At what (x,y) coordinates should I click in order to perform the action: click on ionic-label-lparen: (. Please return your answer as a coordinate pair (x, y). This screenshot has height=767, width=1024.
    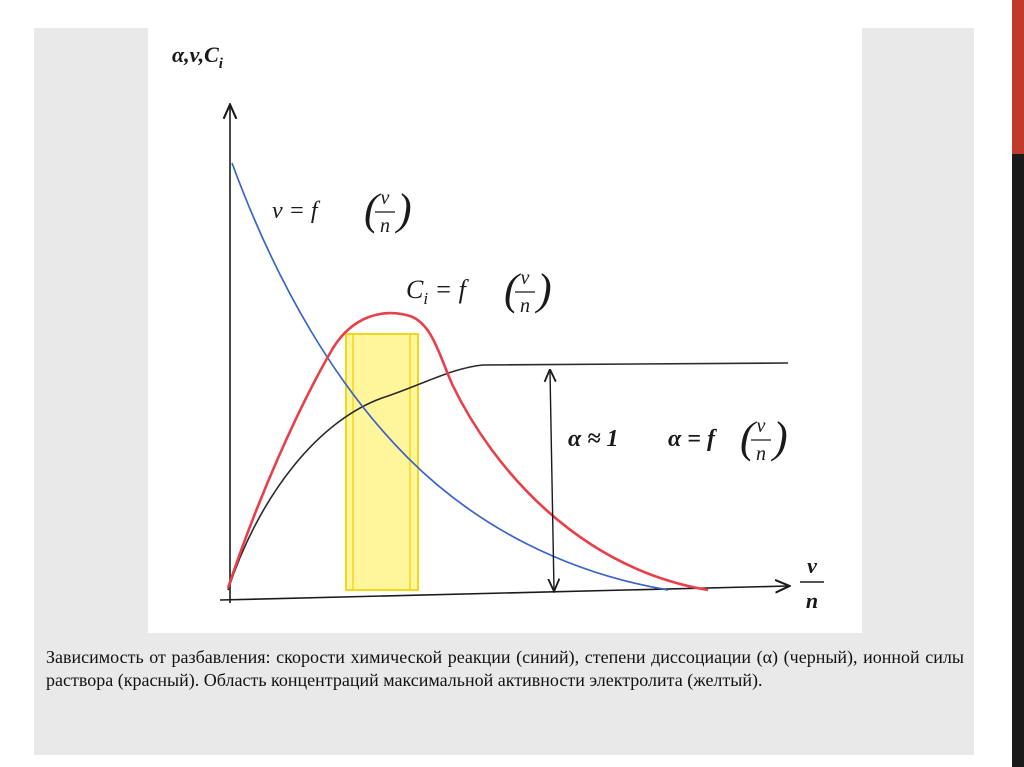
    Looking at the image, I should click on (512, 289).